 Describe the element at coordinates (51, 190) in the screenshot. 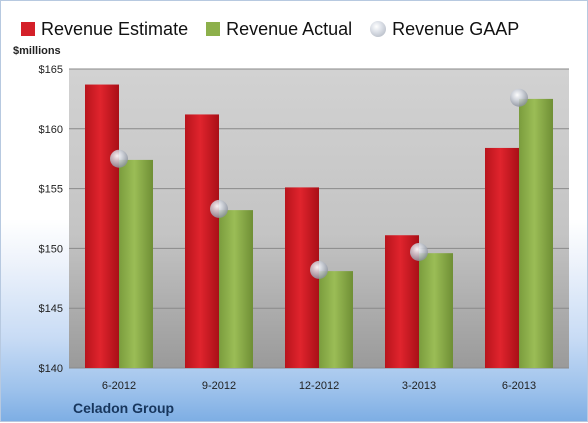

I see `y-tick-label: $155` at that location.